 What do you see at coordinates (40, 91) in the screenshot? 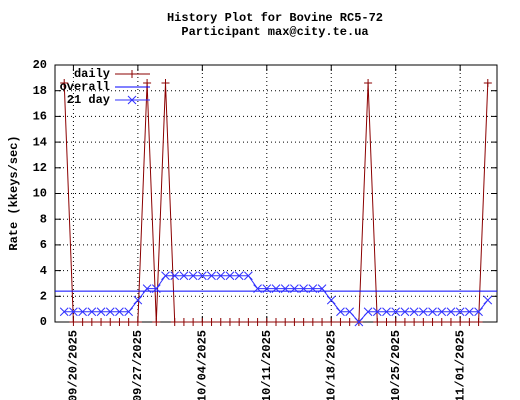
I see `y-tick-label: 18` at bounding box center [40, 91].